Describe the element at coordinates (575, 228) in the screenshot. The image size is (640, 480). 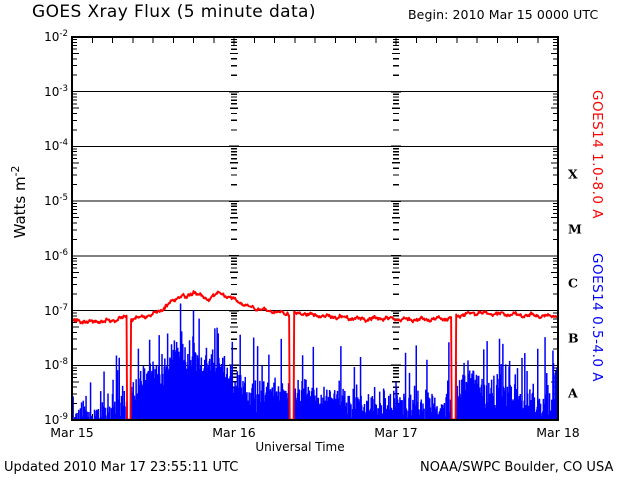
I see `flare-class-label: M` at that location.